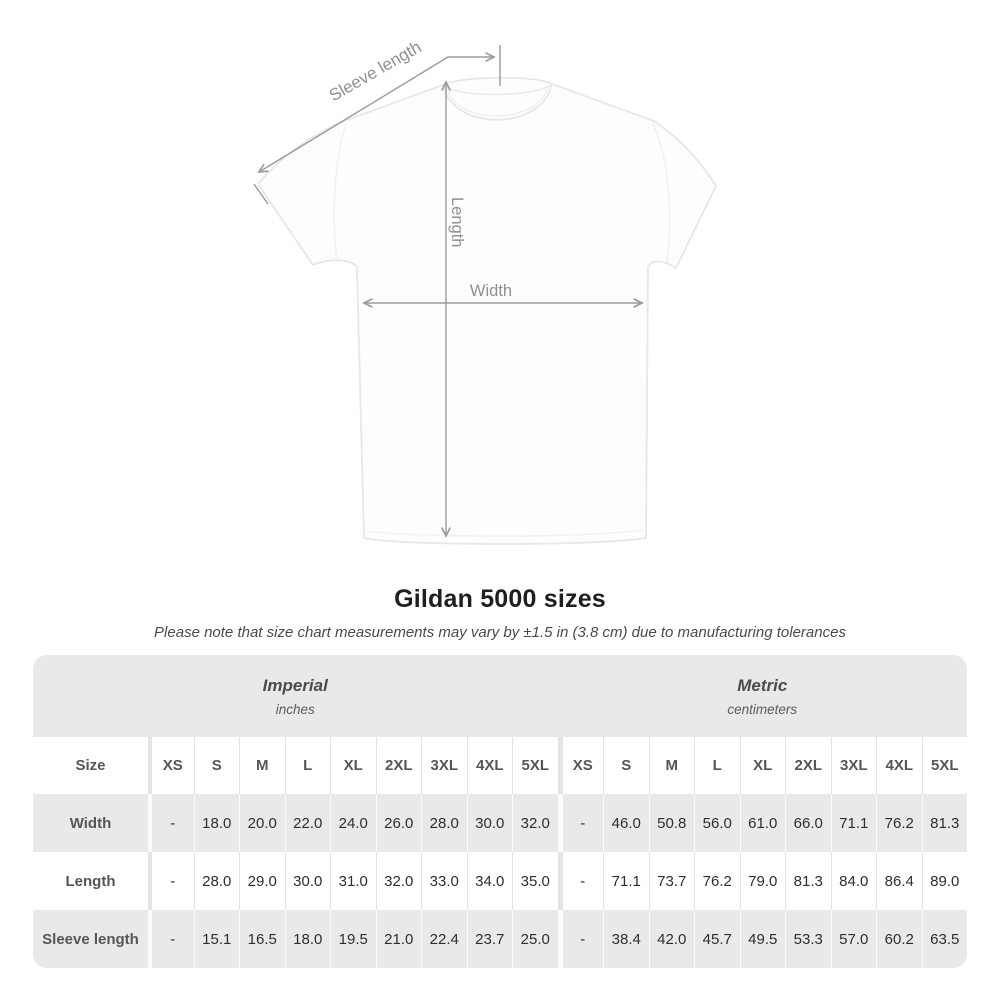  What do you see at coordinates (90, 939) in the screenshot?
I see `row-label: Sleeve length` at bounding box center [90, 939].